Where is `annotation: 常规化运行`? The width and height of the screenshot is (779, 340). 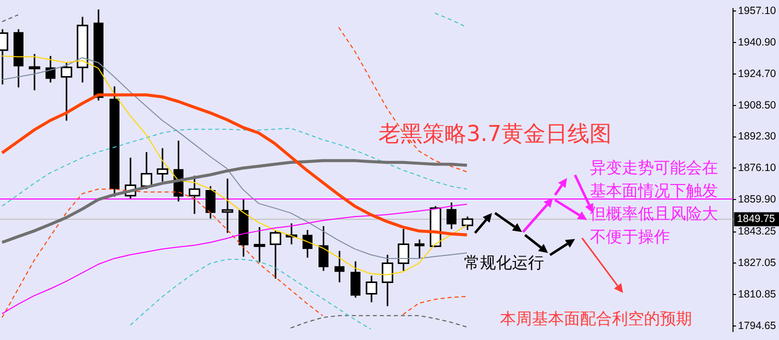 annotation: 常规化运行 is located at coordinates (504, 263).